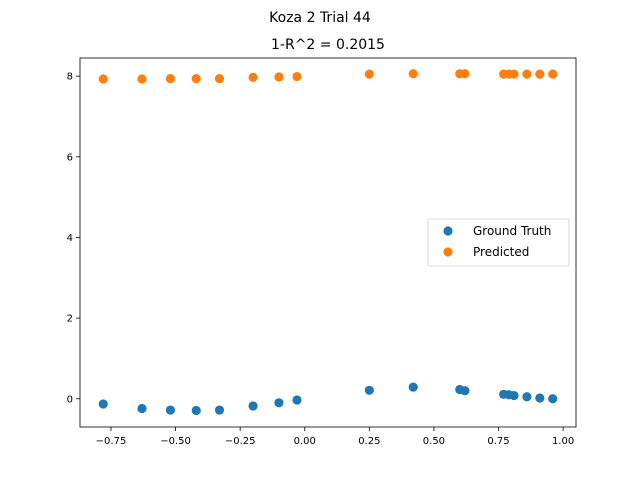  What do you see at coordinates (70, 399) in the screenshot?
I see `y-tick-label: 0` at bounding box center [70, 399].